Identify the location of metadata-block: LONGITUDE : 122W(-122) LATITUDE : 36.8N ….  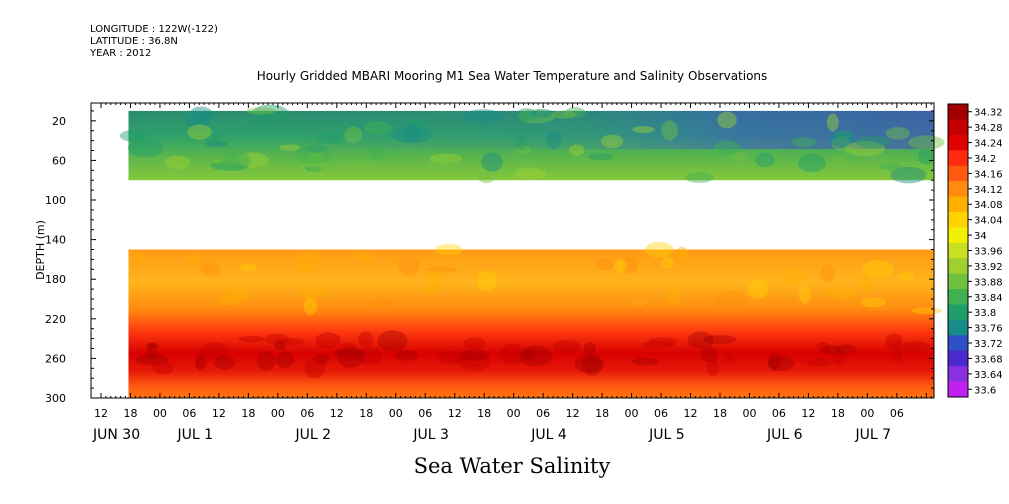
(154, 42).